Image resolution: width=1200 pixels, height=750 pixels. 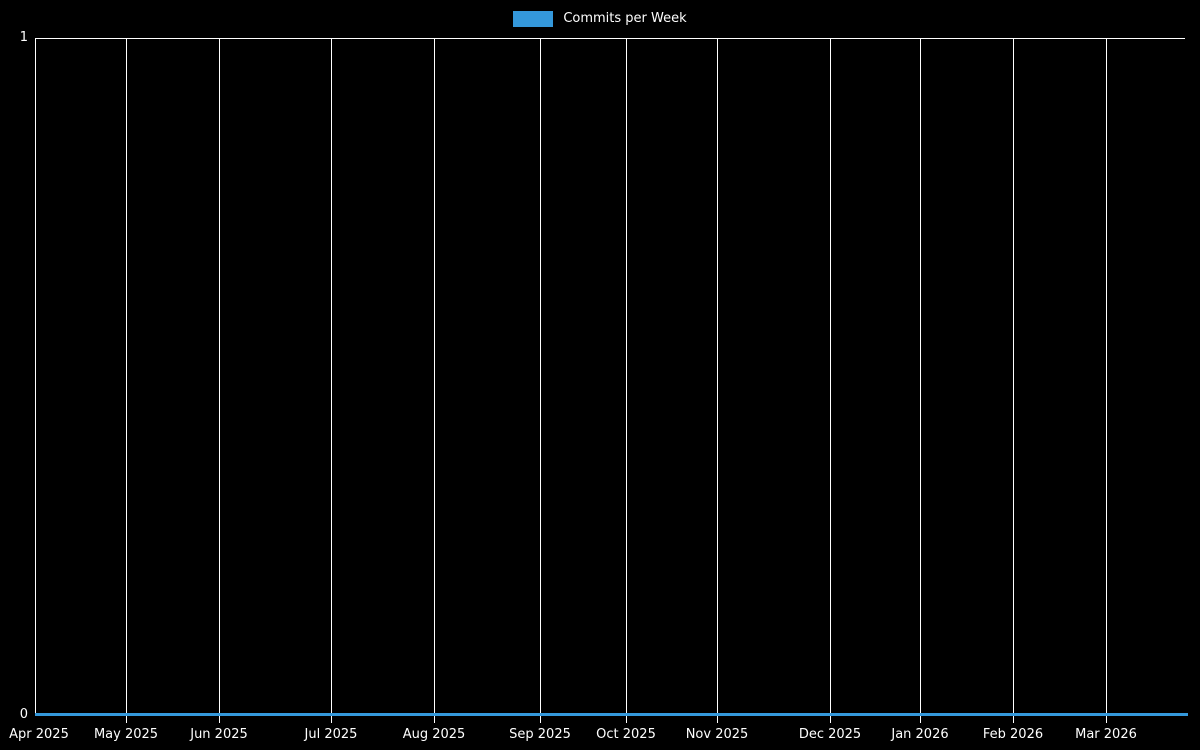 What do you see at coordinates (717, 734) in the screenshot?
I see `x-axis-tick-nov-2025: Nov 2025` at bounding box center [717, 734].